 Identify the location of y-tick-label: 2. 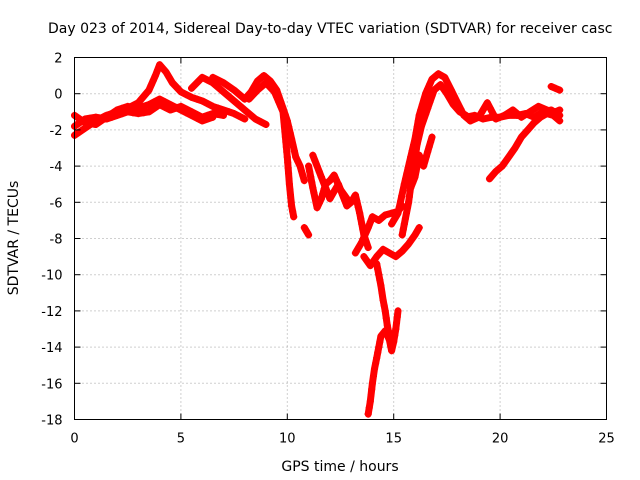
(58, 59).